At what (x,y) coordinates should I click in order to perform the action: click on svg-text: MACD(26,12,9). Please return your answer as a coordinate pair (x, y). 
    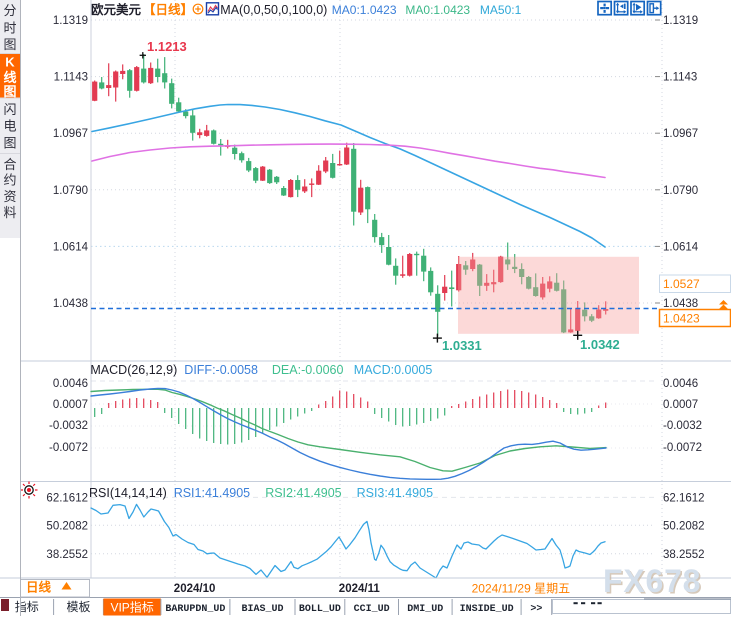
    Looking at the image, I should click on (133, 370).